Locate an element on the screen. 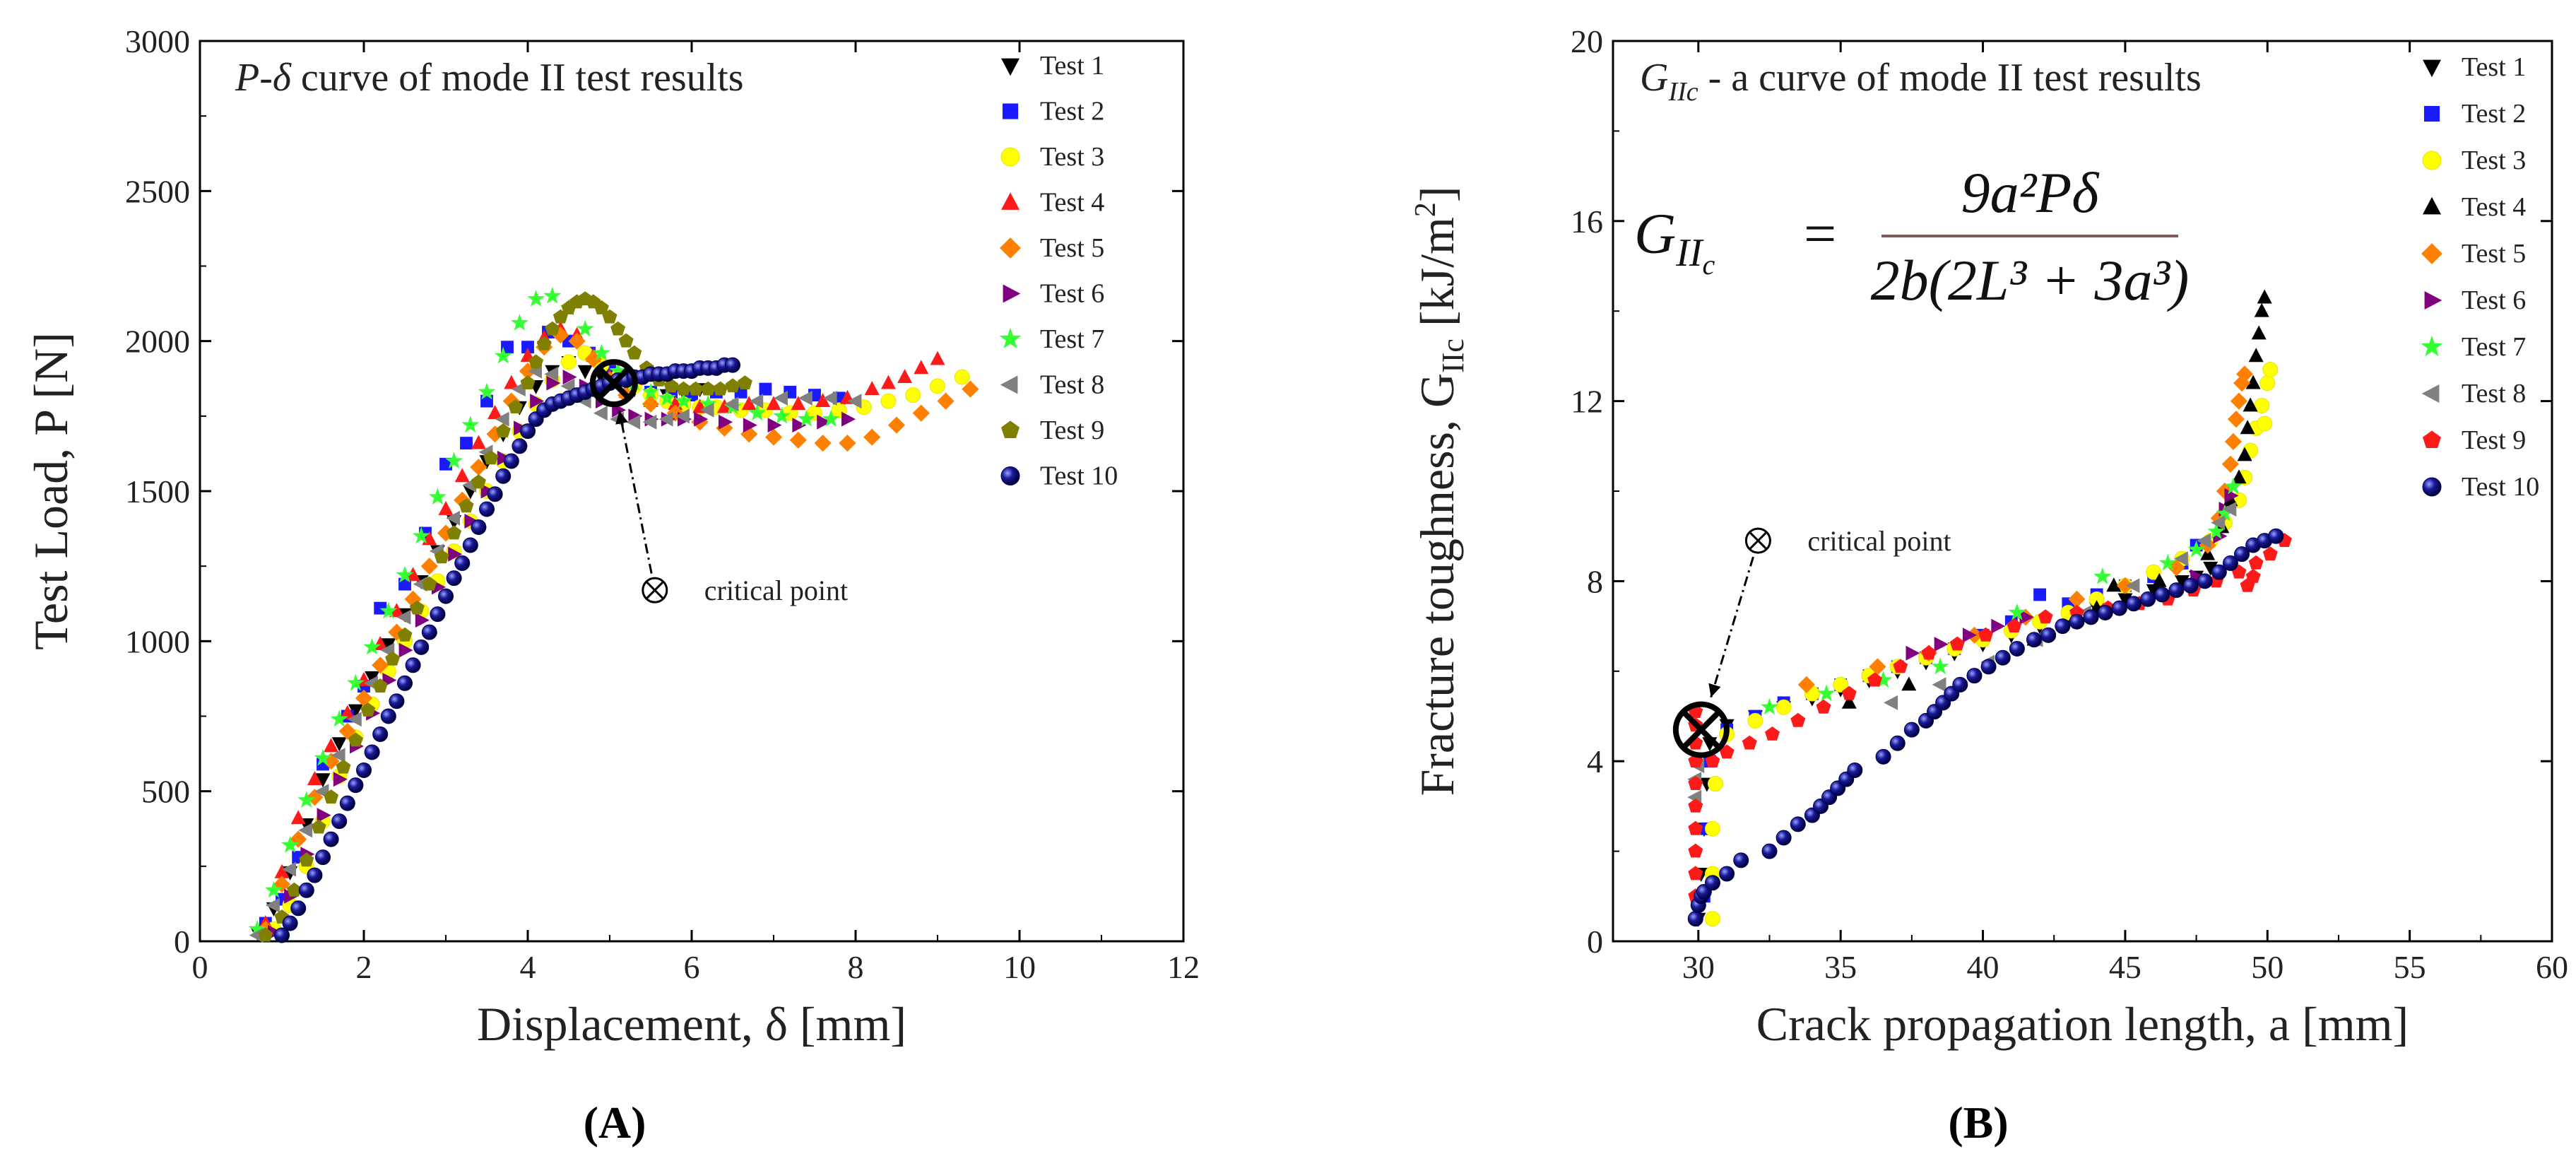 The width and height of the screenshot is (2576, 1166). x-tick-label: 8 is located at coordinates (856, 967).